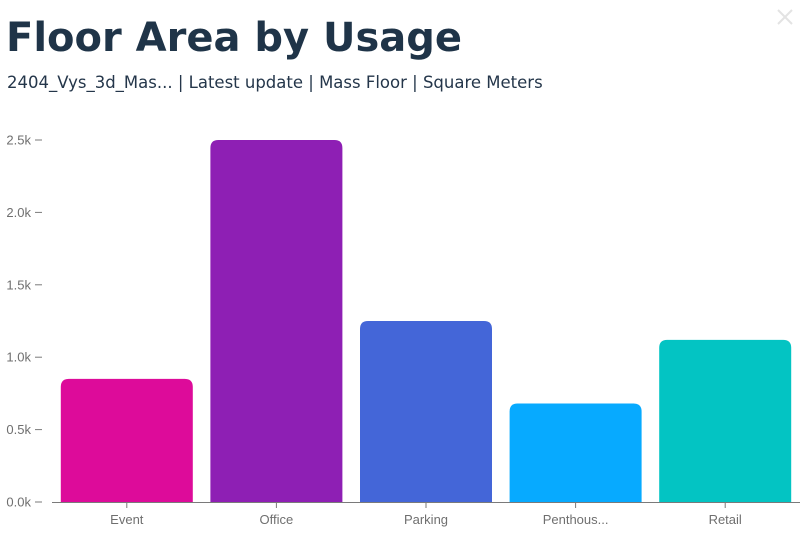 Image resolution: width=800 pixels, height=537 pixels. What do you see at coordinates (18, 212) in the screenshot?
I see `y-tick-label: 2.0k` at bounding box center [18, 212].